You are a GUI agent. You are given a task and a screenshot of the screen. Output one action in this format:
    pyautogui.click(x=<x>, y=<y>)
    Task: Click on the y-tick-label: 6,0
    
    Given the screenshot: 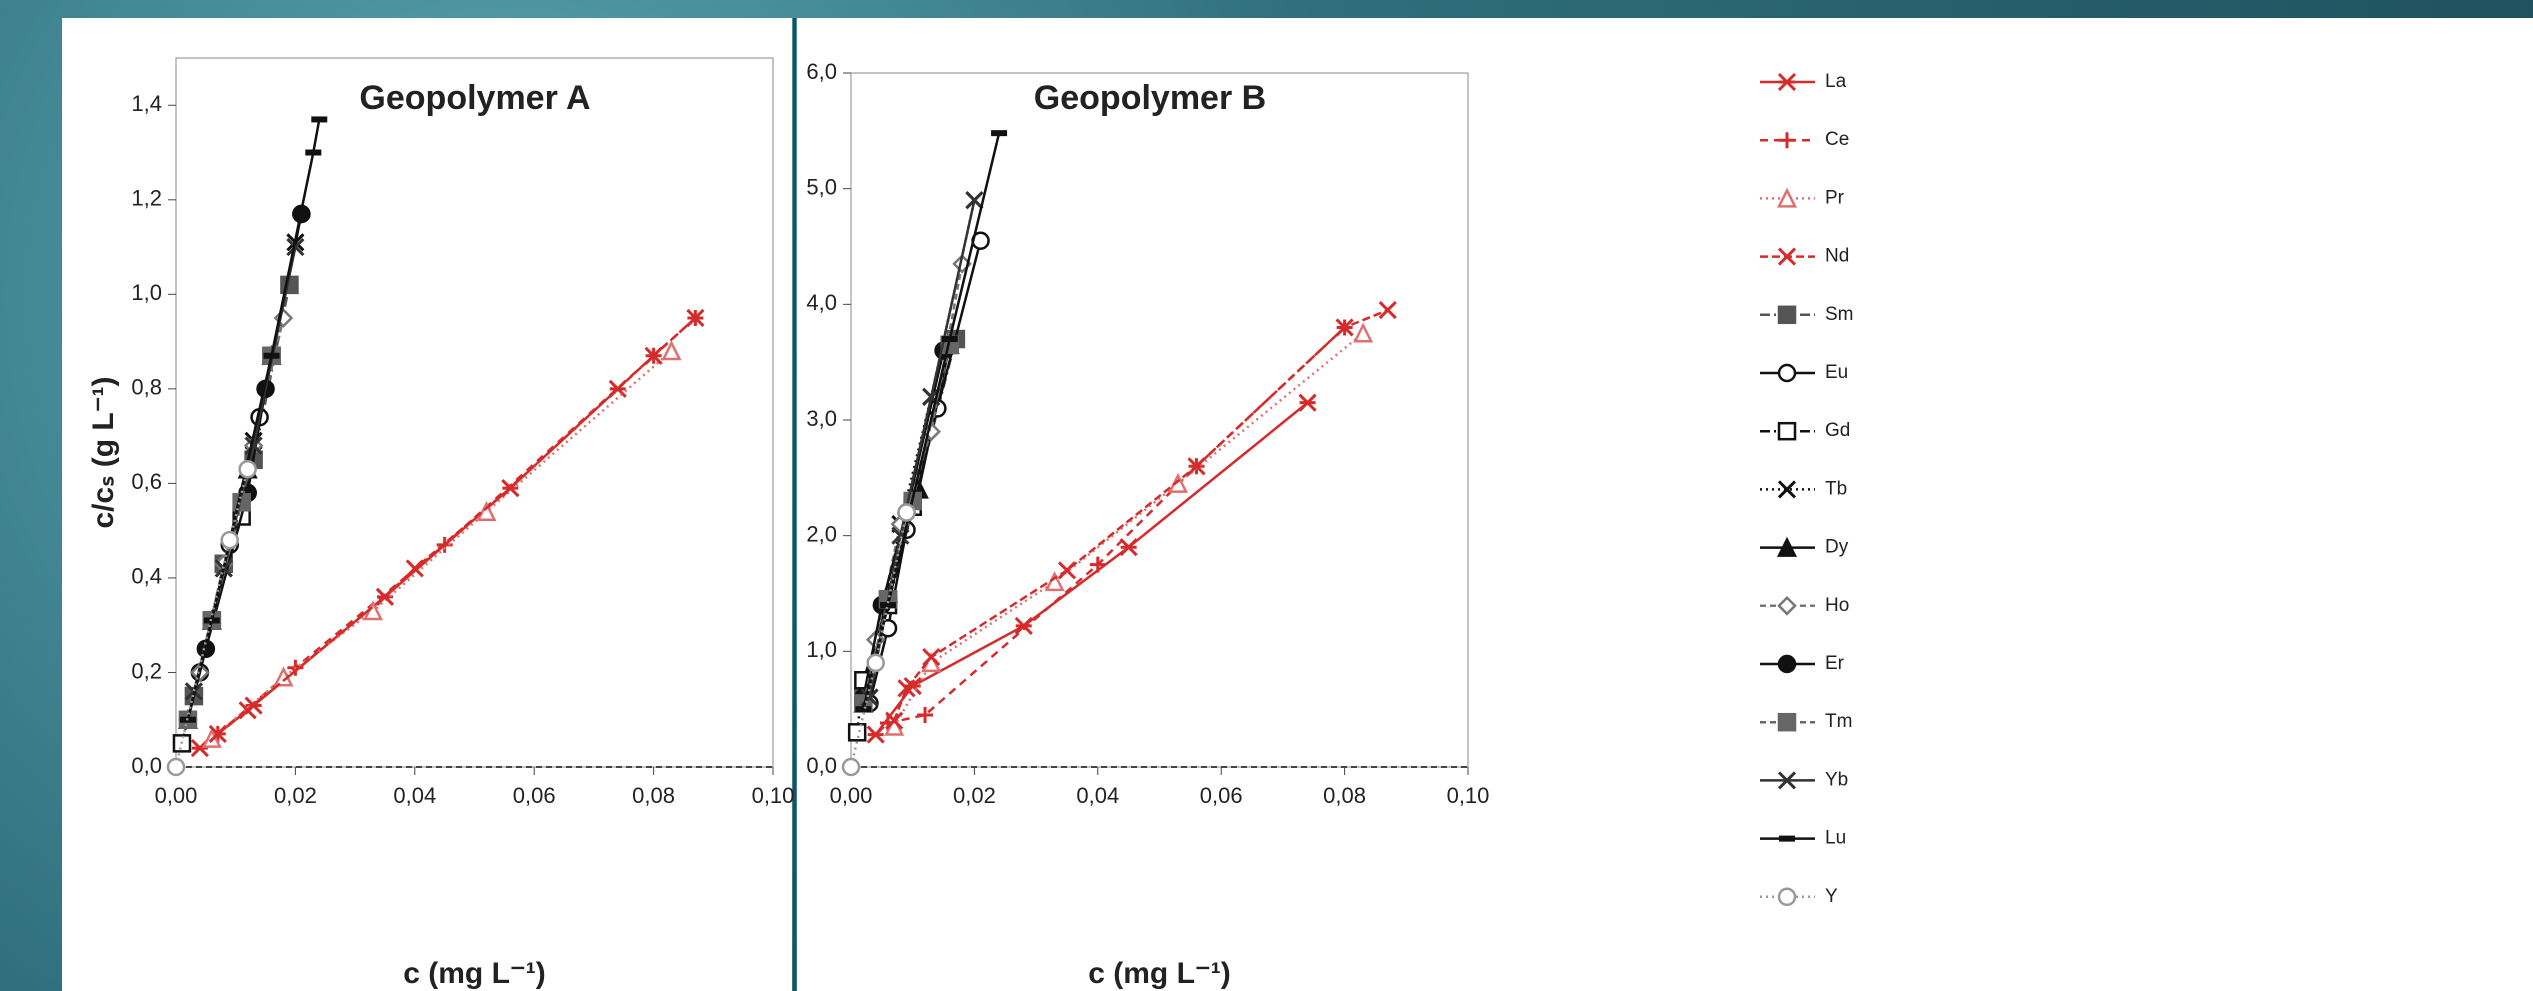 What is the action you would take?
    pyautogui.click(x=821, y=71)
    